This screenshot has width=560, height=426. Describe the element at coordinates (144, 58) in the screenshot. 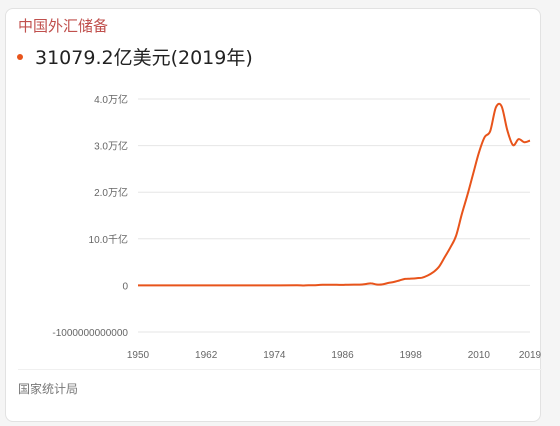

I see `latest-value: 31079.2亿美元(2019年)` at that location.